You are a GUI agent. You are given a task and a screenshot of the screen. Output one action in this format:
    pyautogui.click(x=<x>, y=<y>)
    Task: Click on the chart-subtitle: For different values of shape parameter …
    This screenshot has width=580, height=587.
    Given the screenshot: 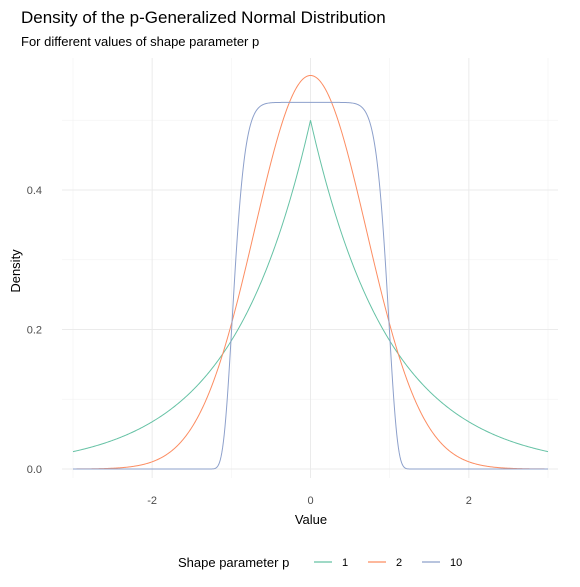 What is the action you would take?
    pyautogui.click(x=140, y=41)
    